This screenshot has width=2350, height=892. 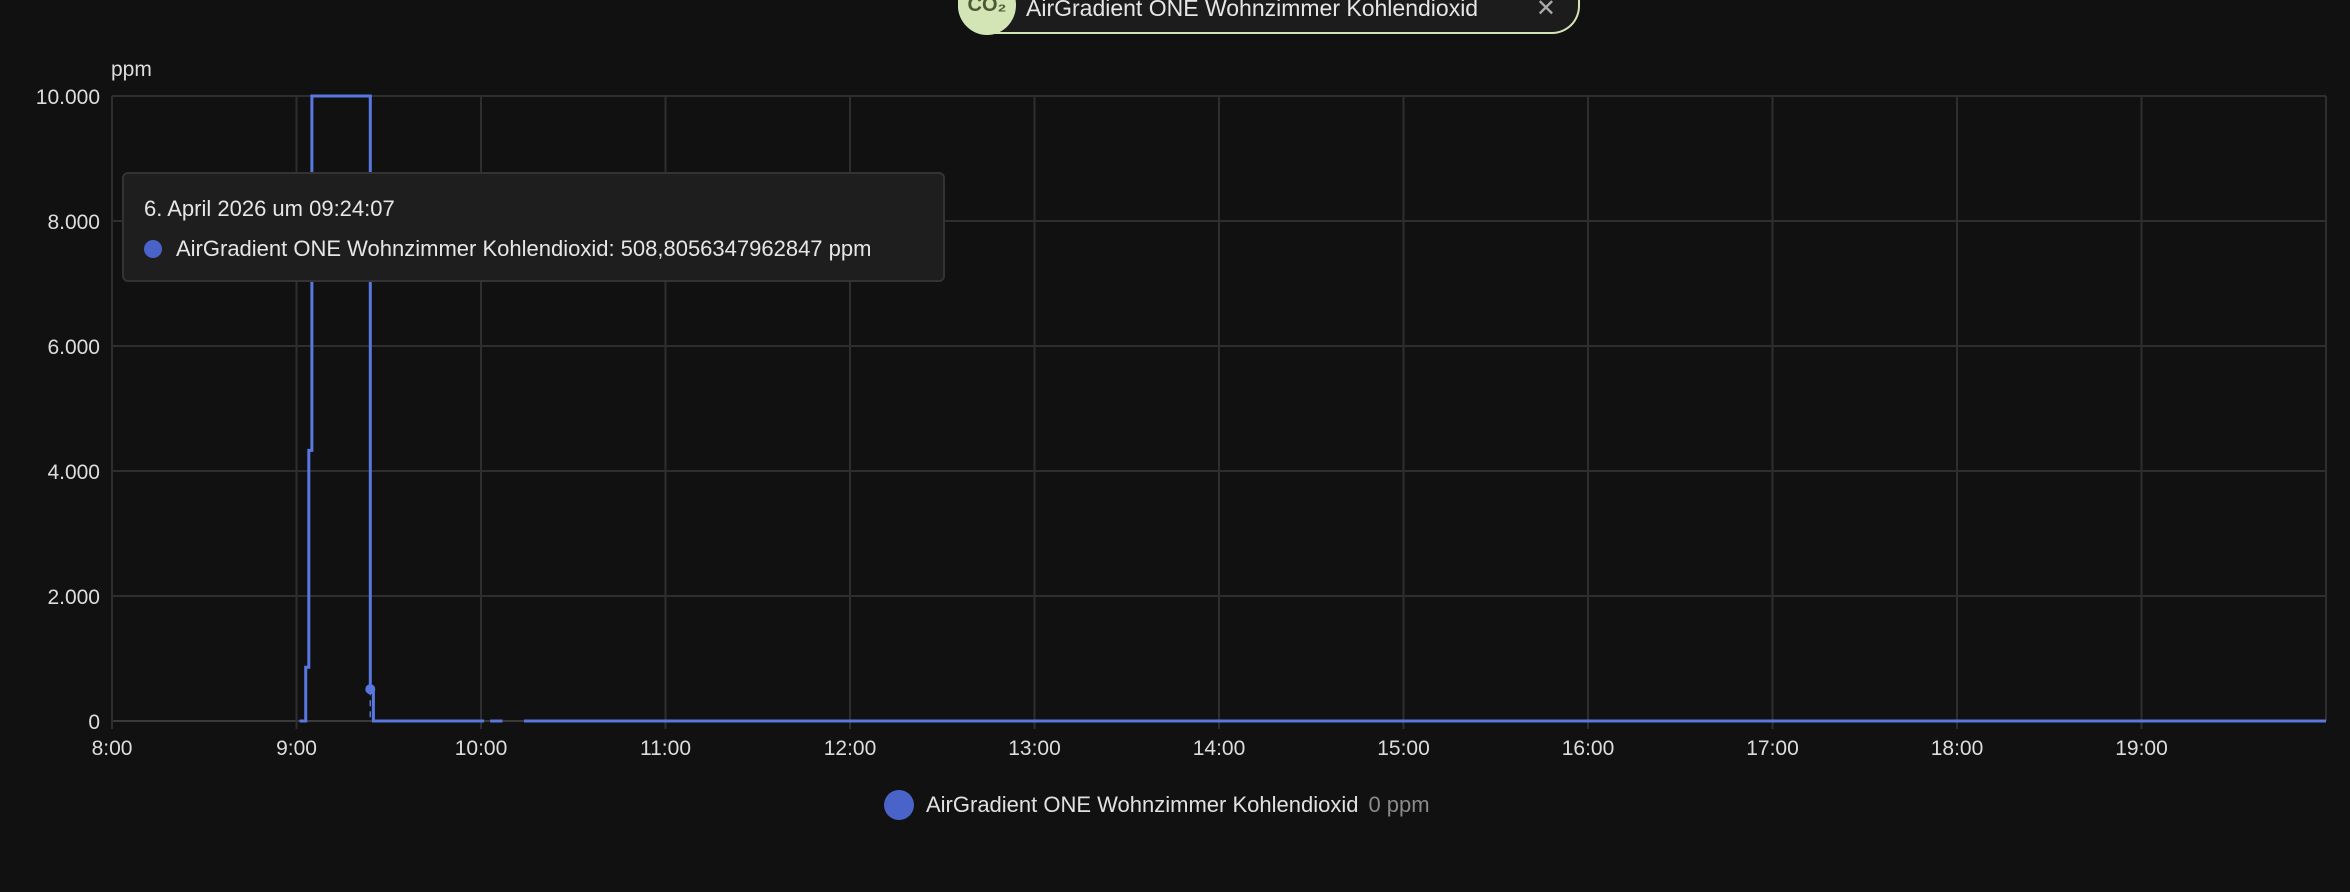 What do you see at coordinates (481, 748) in the screenshot?
I see `x-tick-label: 10:00` at bounding box center [481, 748].